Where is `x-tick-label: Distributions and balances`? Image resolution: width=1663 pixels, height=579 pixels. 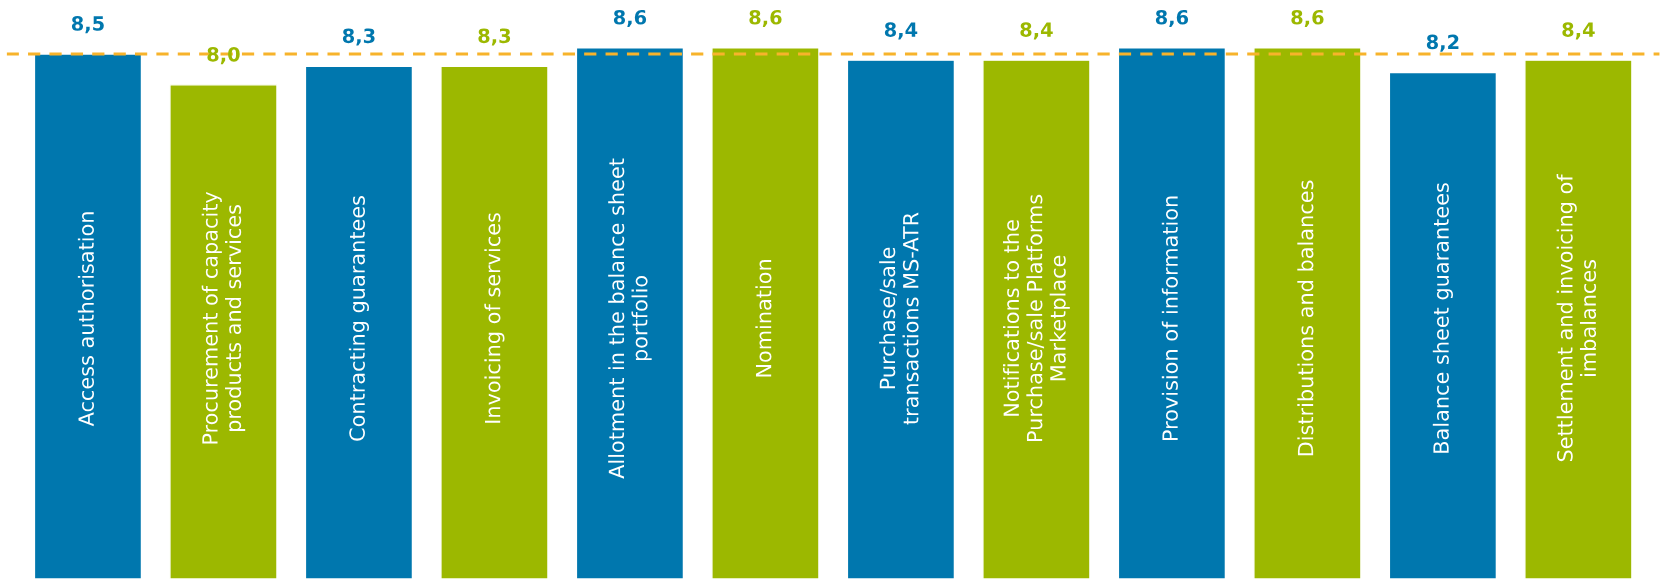 x-tick-label: Distributions and balances is located at coordinates (1305, 318).